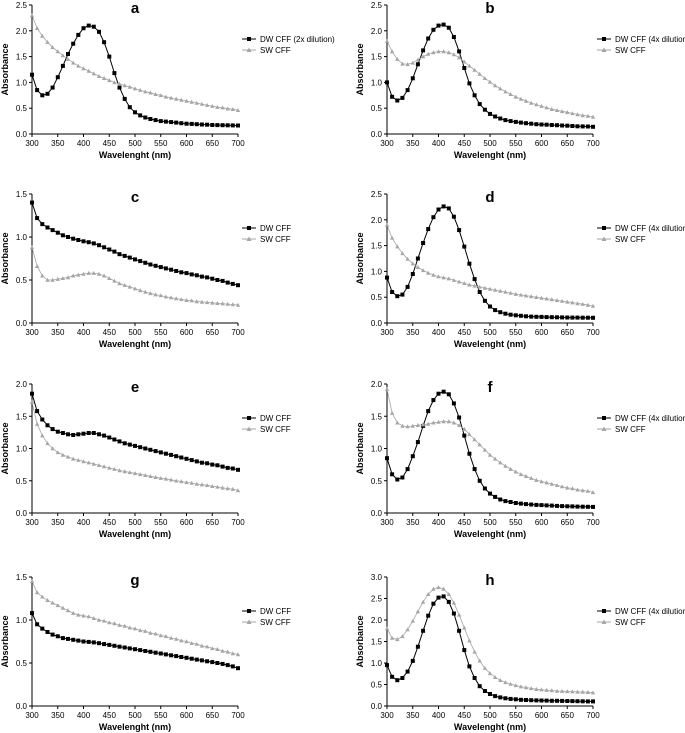 Image resolution: width=685 pixels, height=733 pixels. Describe the element at coordinates (604, 428) in the screenshot. I see `legend-marker-triangle` at that location.